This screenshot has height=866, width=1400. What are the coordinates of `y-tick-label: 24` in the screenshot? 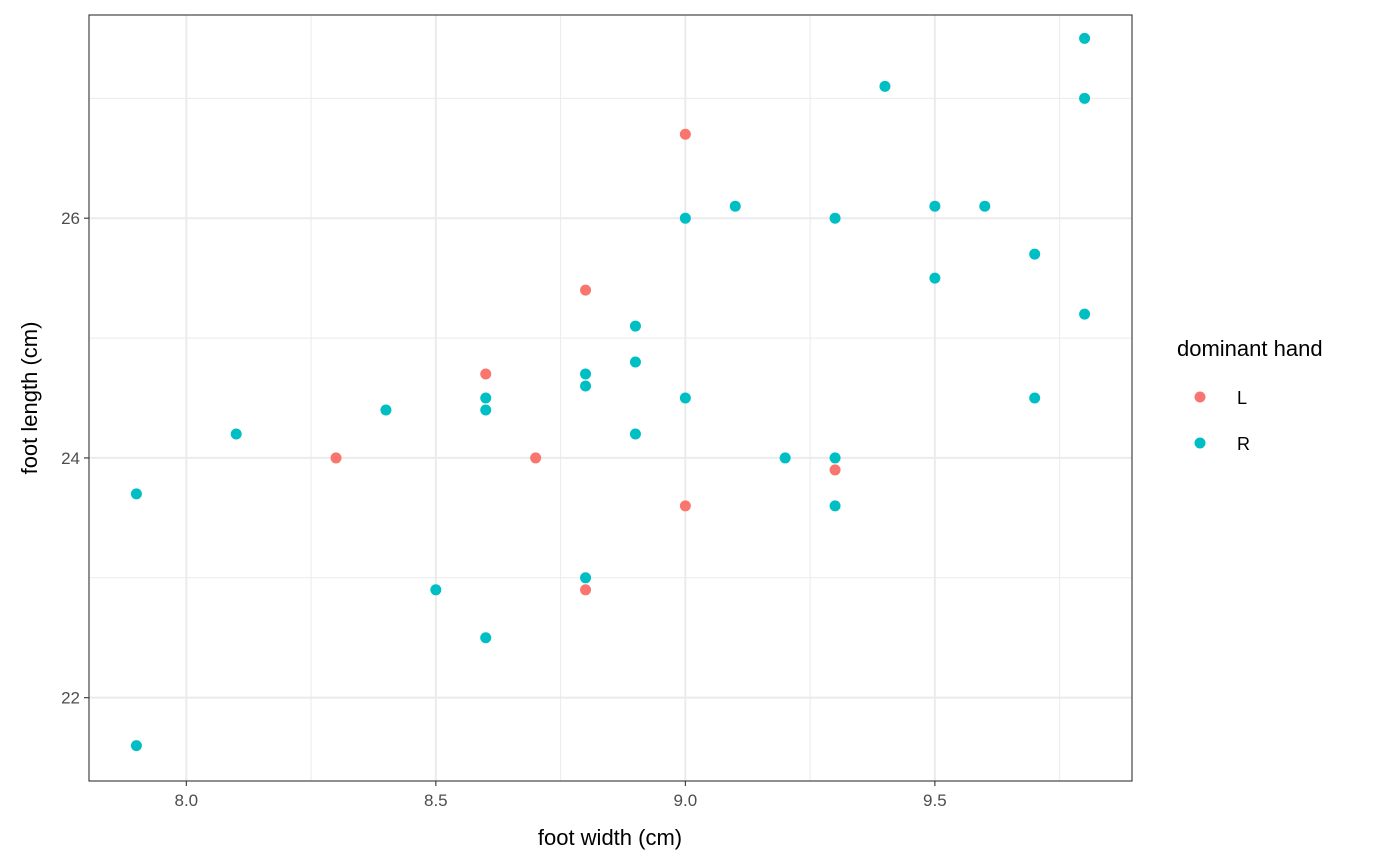 It's located at (70, 458).